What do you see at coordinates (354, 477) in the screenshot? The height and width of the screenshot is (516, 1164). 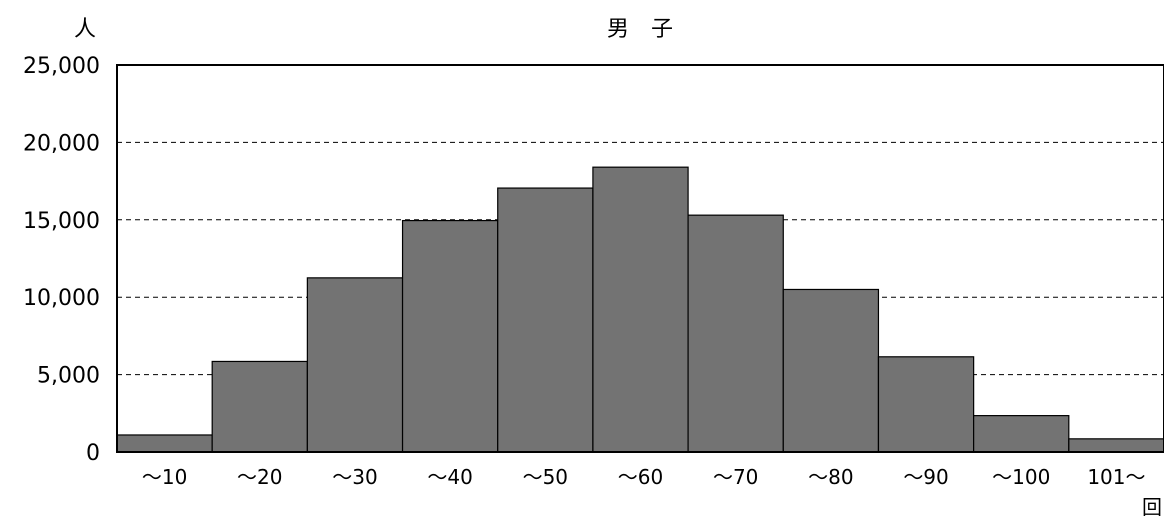 I see `x-tick-label-2: ～30` at bounding box center [354, 477].